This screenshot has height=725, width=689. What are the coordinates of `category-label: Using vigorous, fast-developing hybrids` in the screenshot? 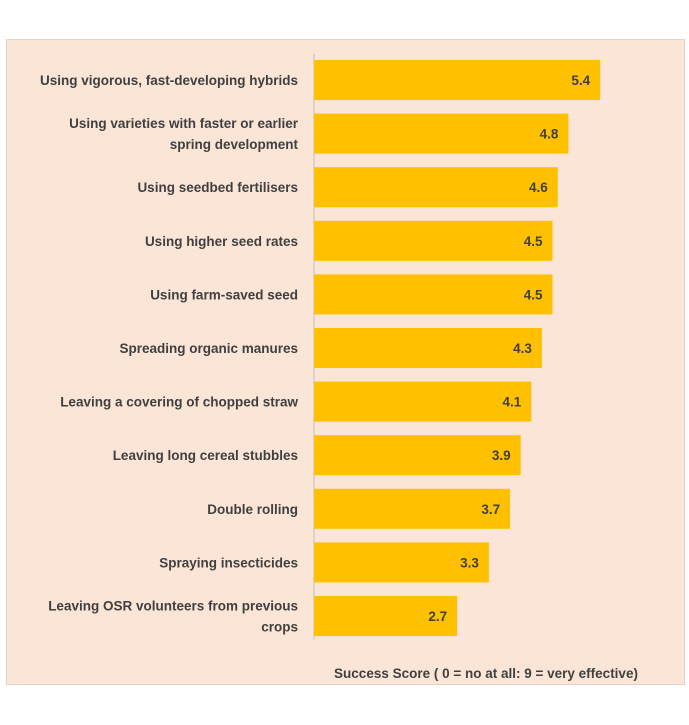 It's located at (169, 80).